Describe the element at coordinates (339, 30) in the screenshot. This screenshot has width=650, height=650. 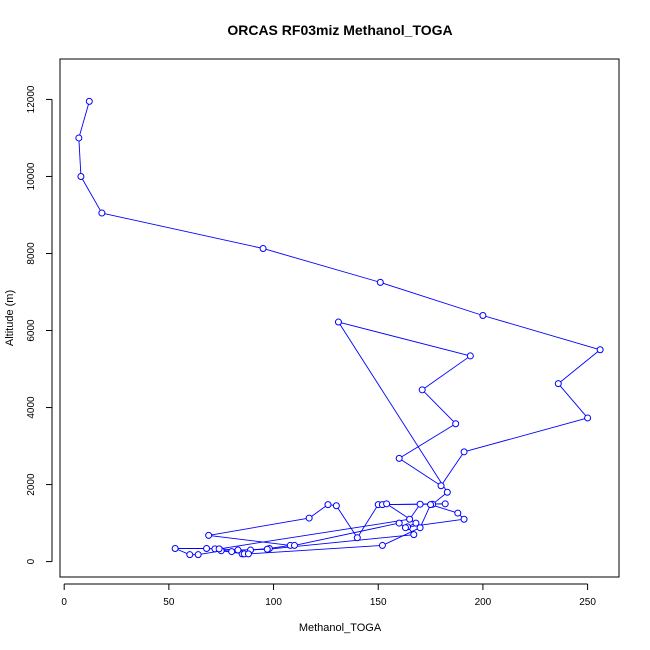
I see `chart-title: ORCAS RF03miz Methanol_TOGA` at that location.